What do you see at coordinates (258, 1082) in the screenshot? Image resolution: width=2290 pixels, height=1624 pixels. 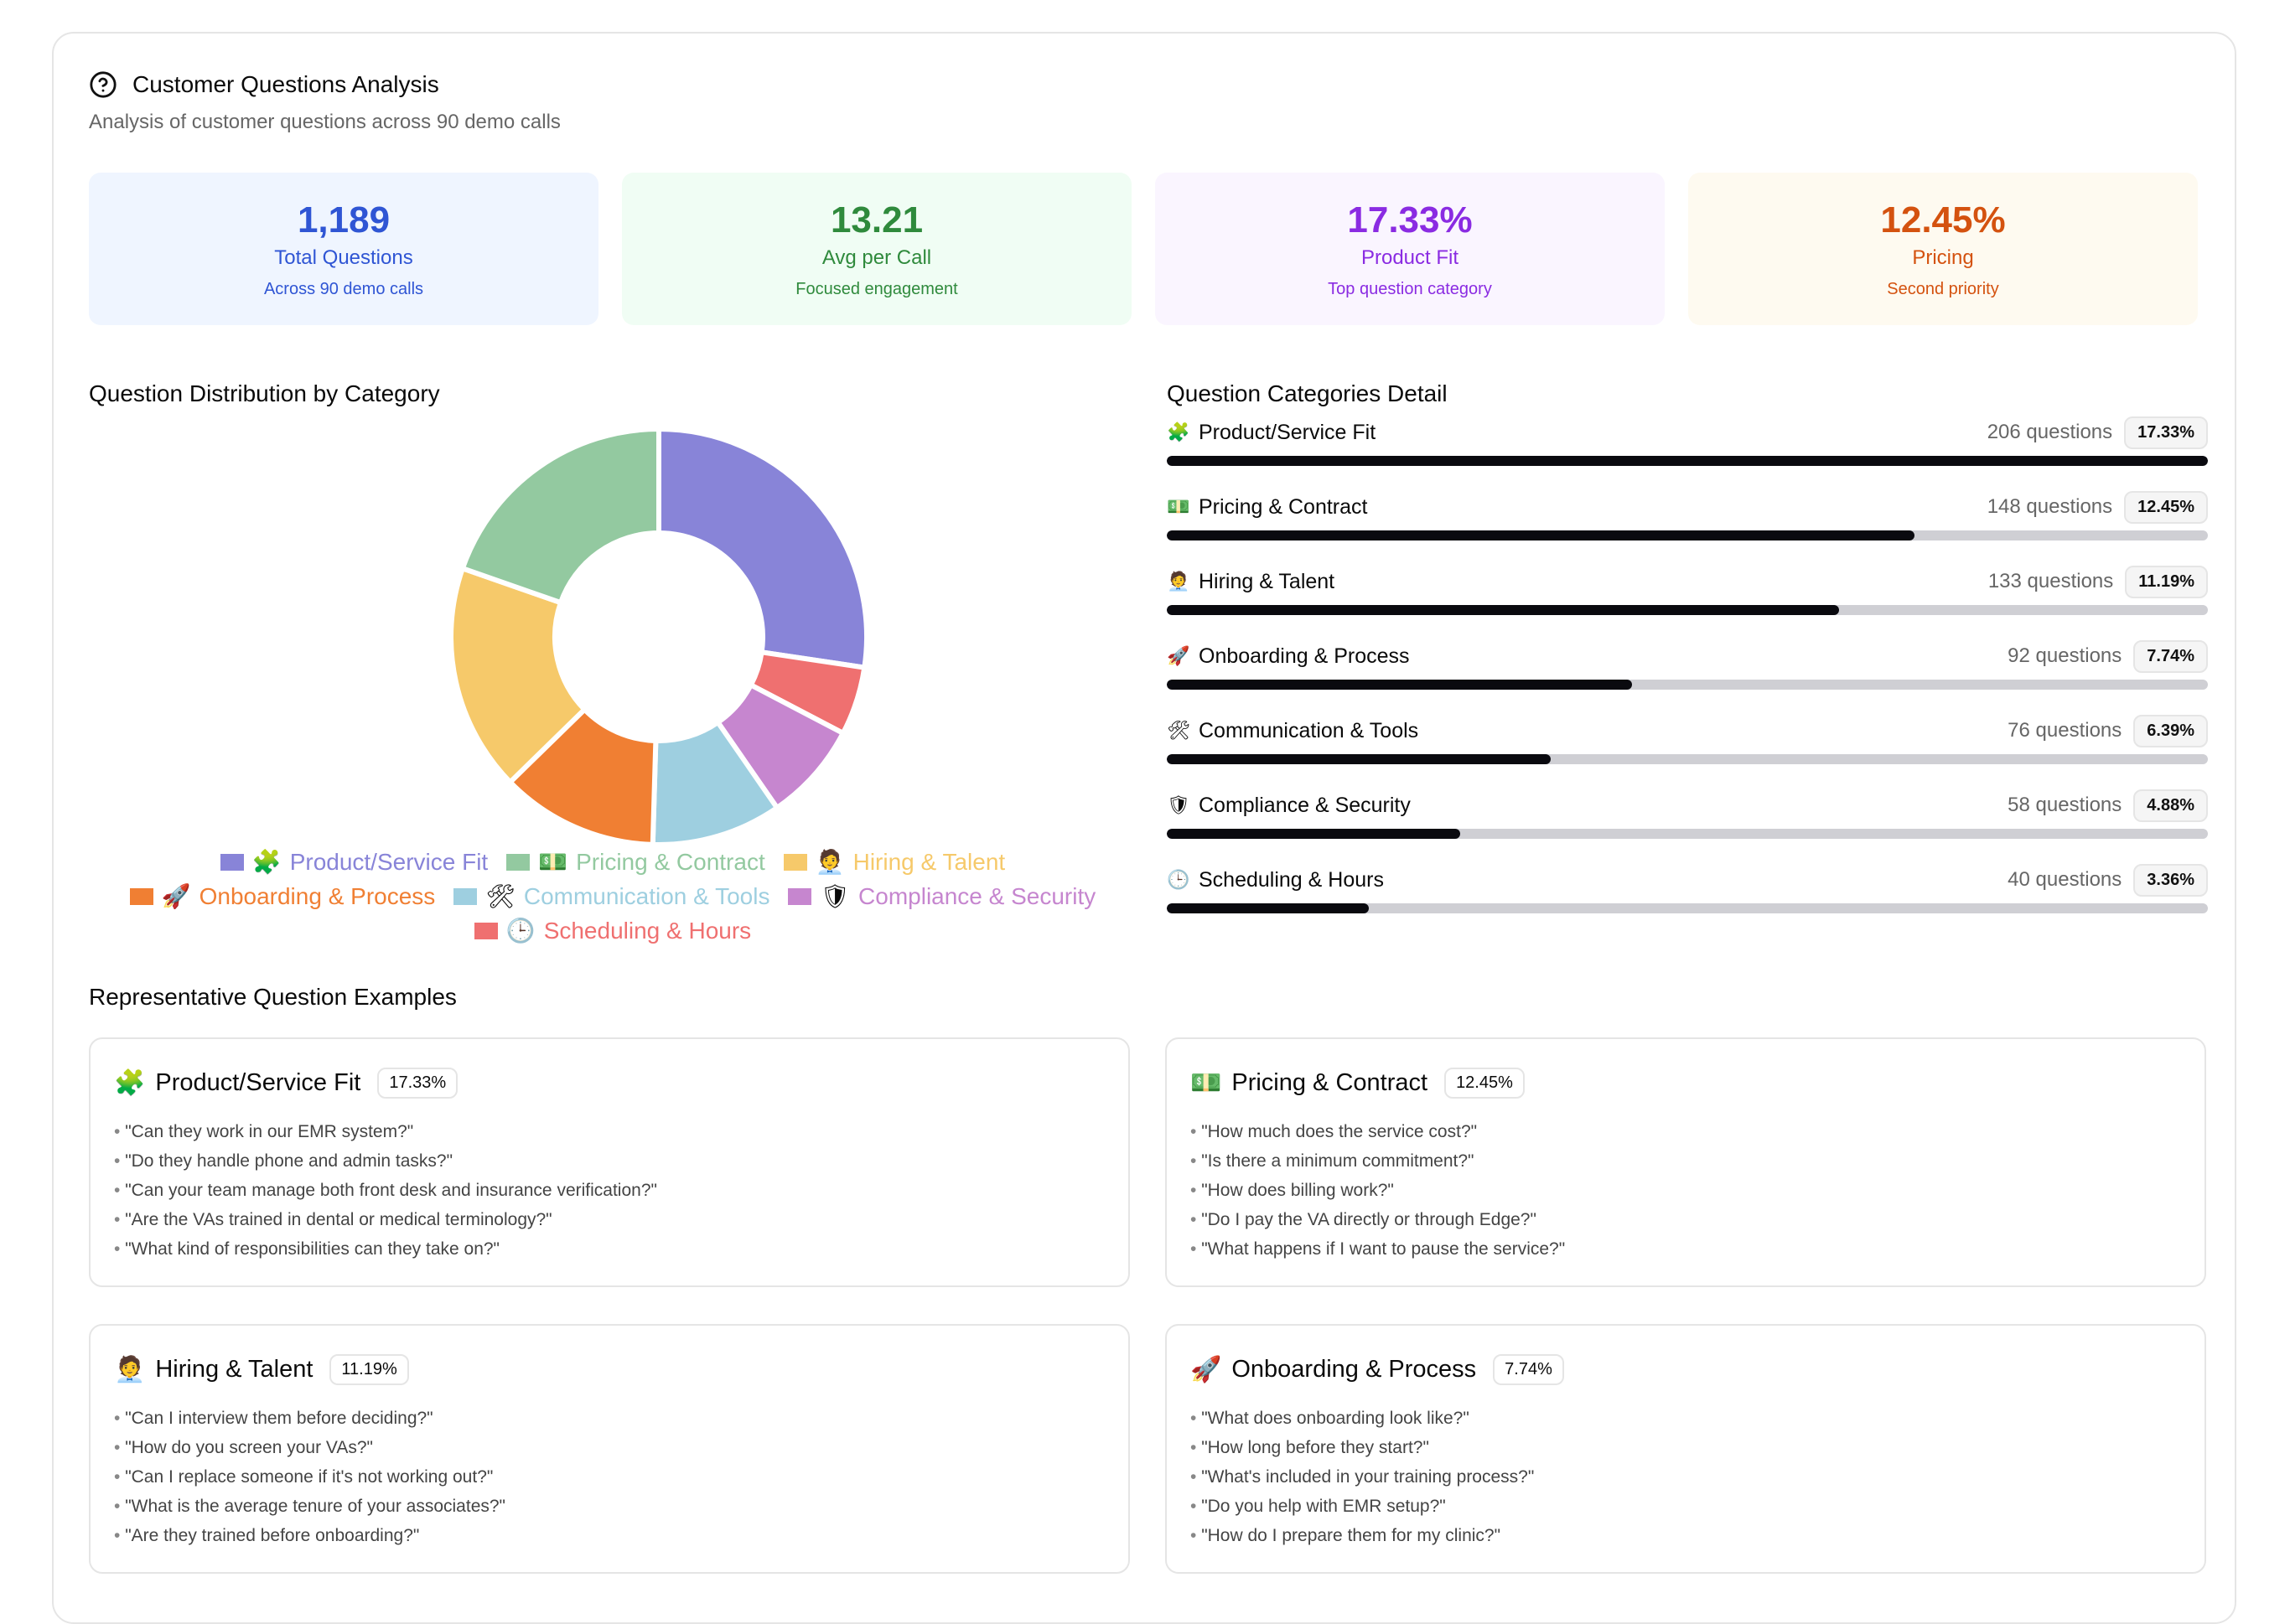 I see `example-title: Product/Service Fit` at bounding box center [258, 1082].